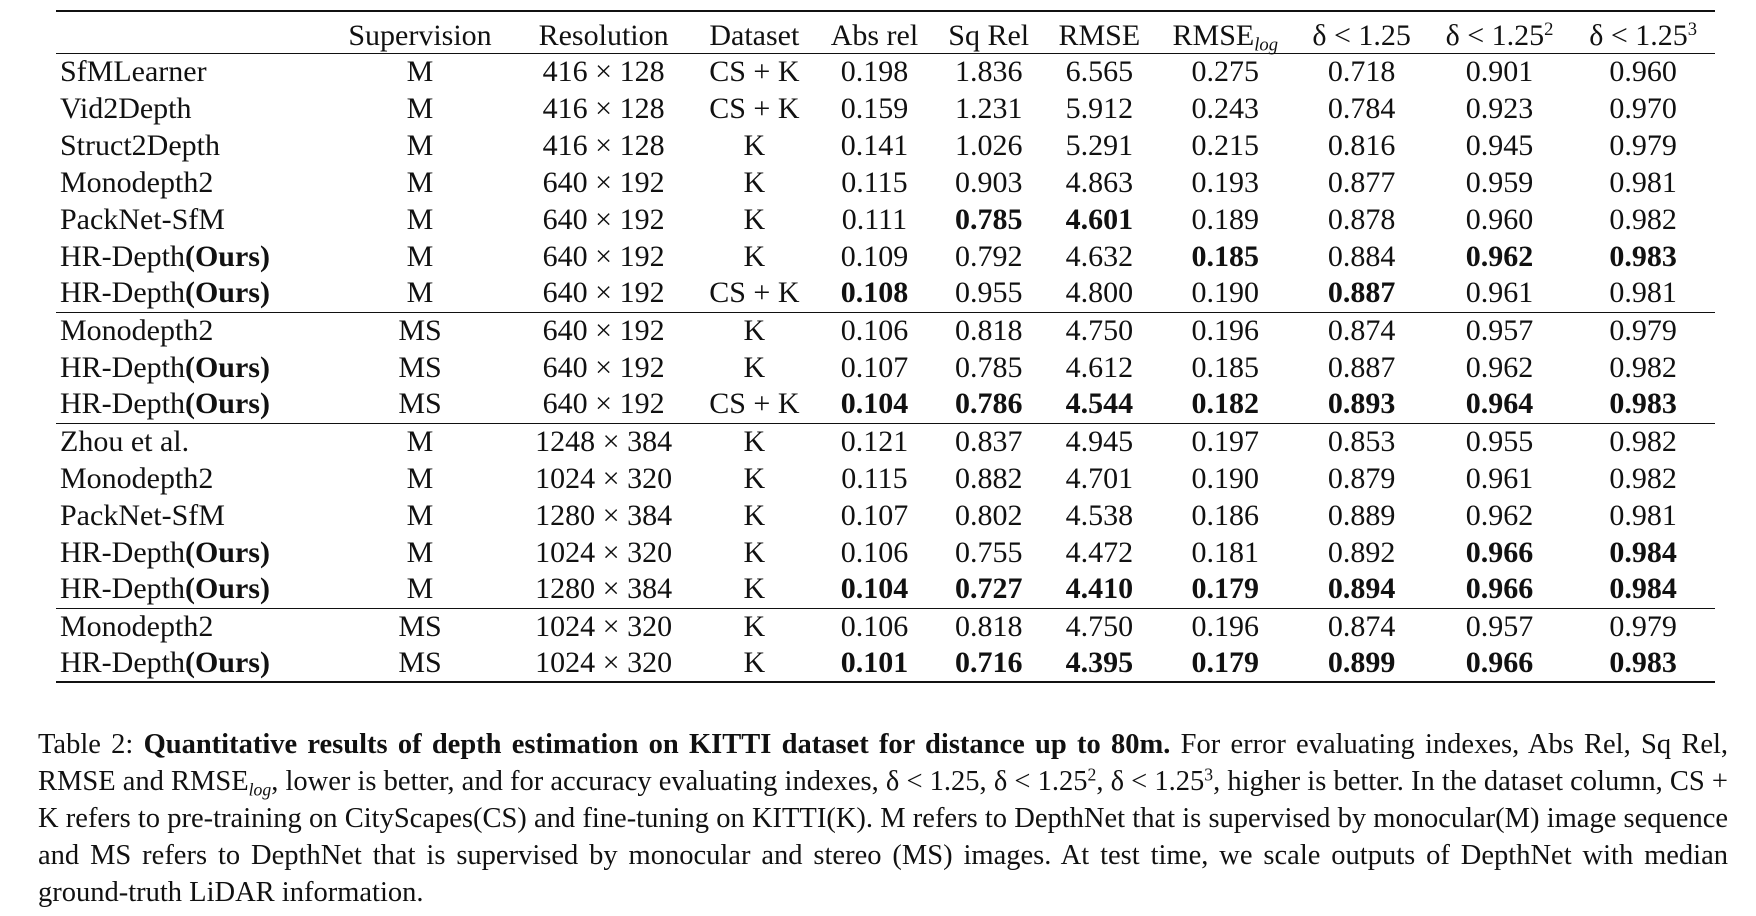 Image resolution: width=1756 pixels, height=916 pixels. What do you see at coordinates (1225, 145) in the screenshot?
I see `cell-value: 0.215` at bounding box center [1225, 145].